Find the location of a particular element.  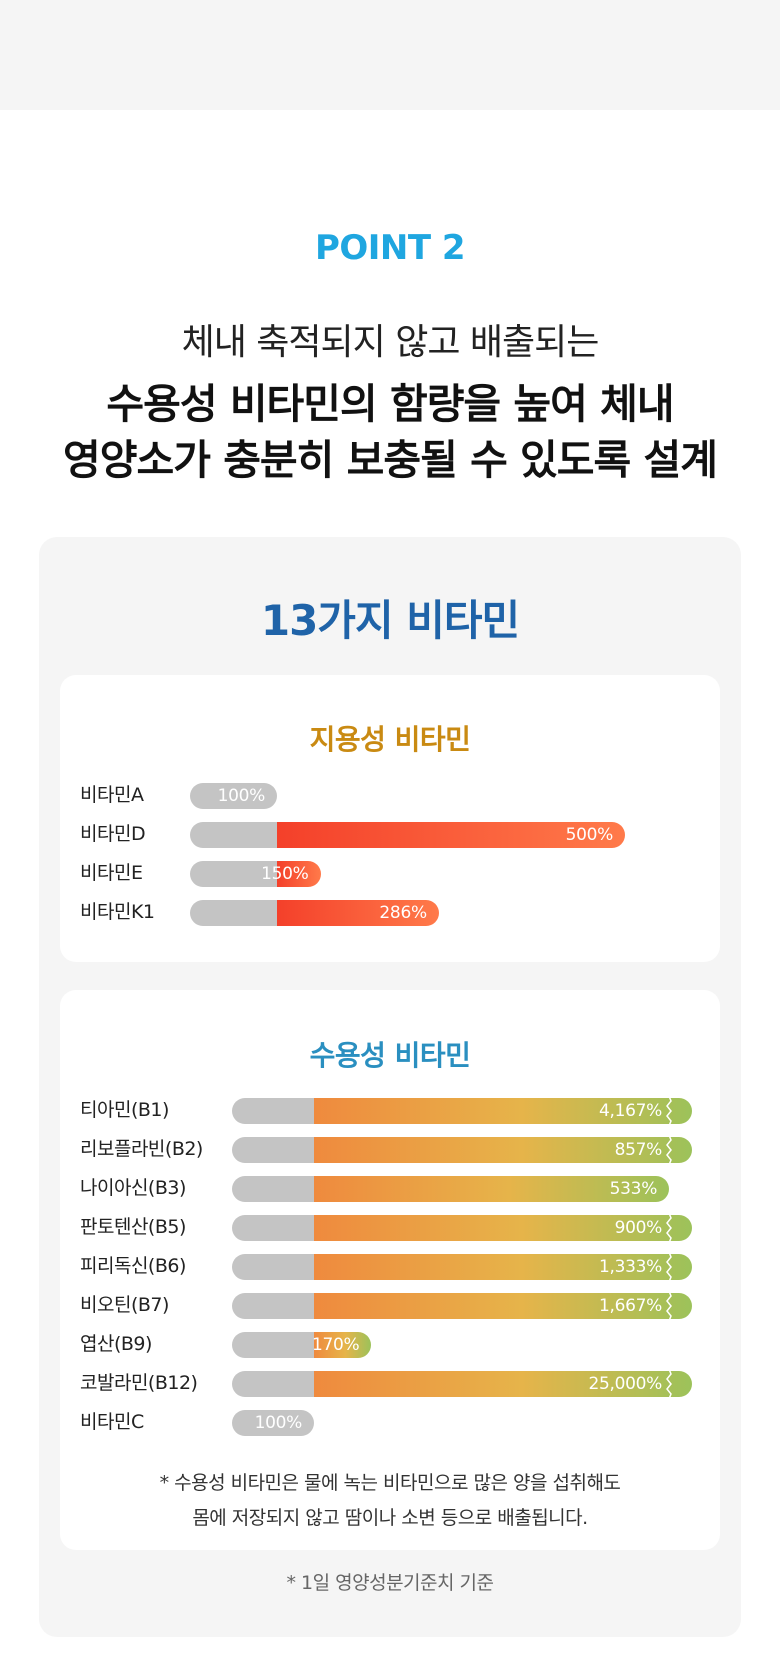

panel-title: 13가지 비타민 is located at coordinates (390, 620).